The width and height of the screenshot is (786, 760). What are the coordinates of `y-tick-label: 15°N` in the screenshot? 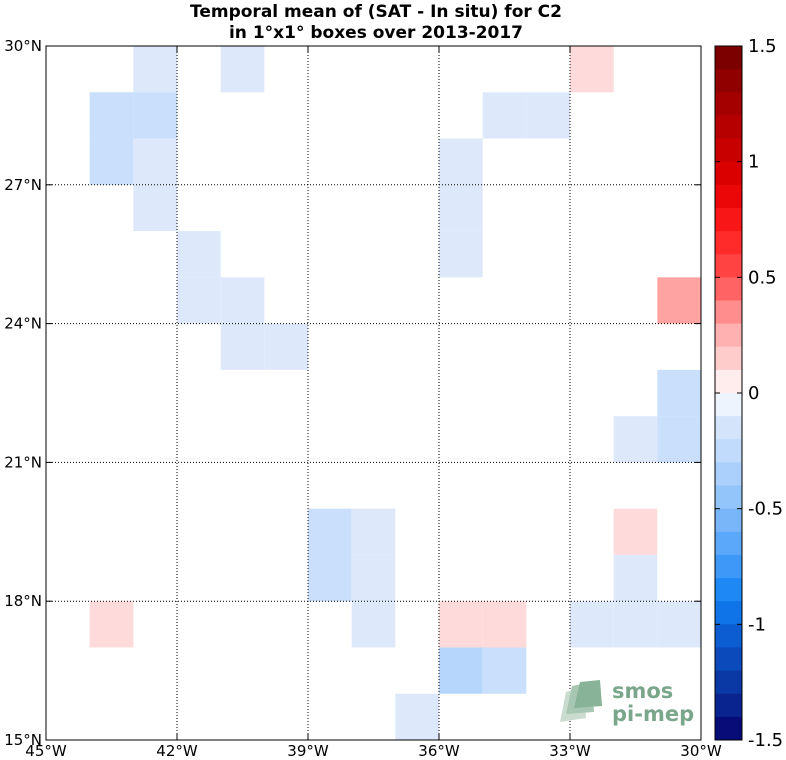 It's located at (23, 740).